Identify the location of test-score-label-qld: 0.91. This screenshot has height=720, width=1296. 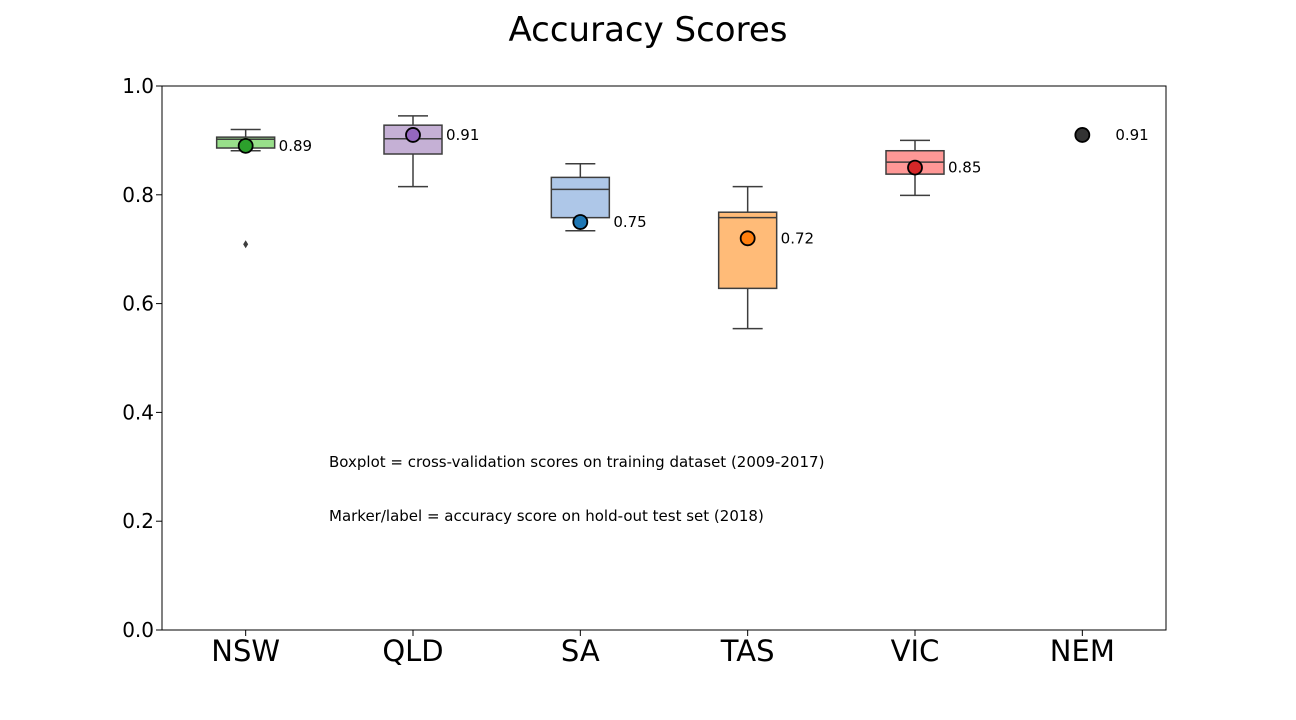
(462, 135).